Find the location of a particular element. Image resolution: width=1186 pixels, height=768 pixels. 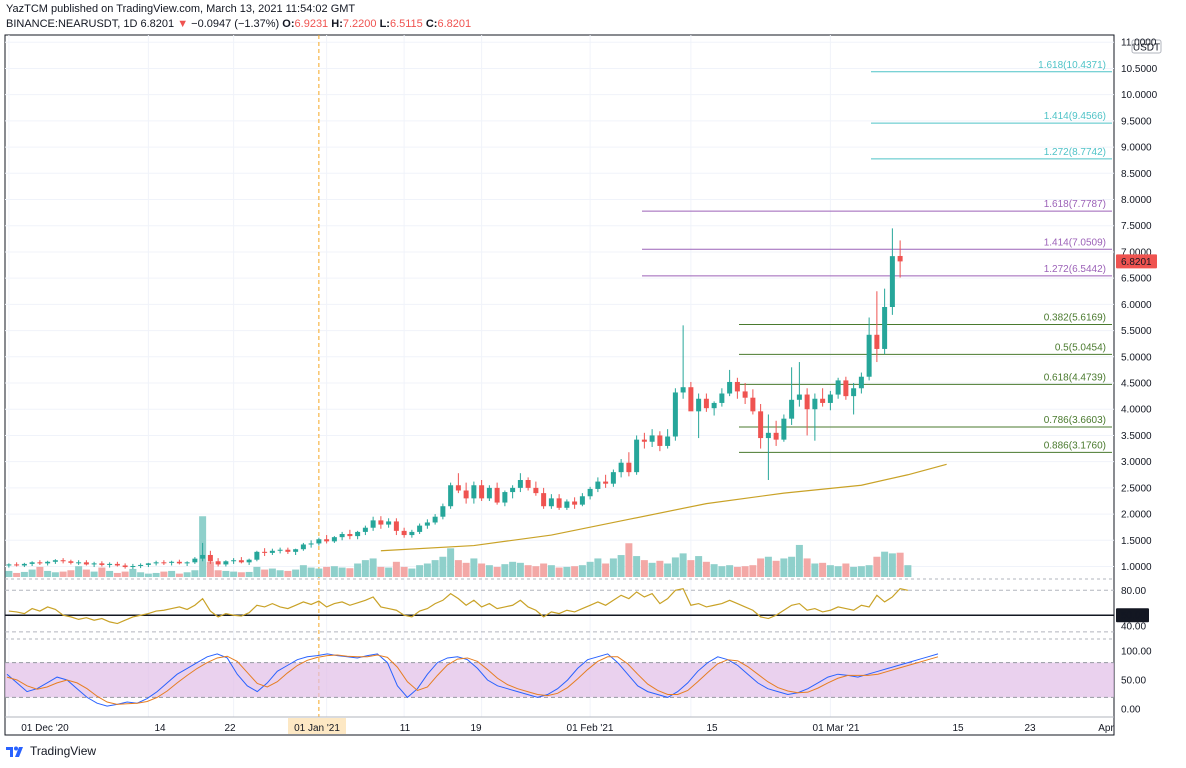

price-tick-label: 6.0000 is located at coordinates (1136, 305).